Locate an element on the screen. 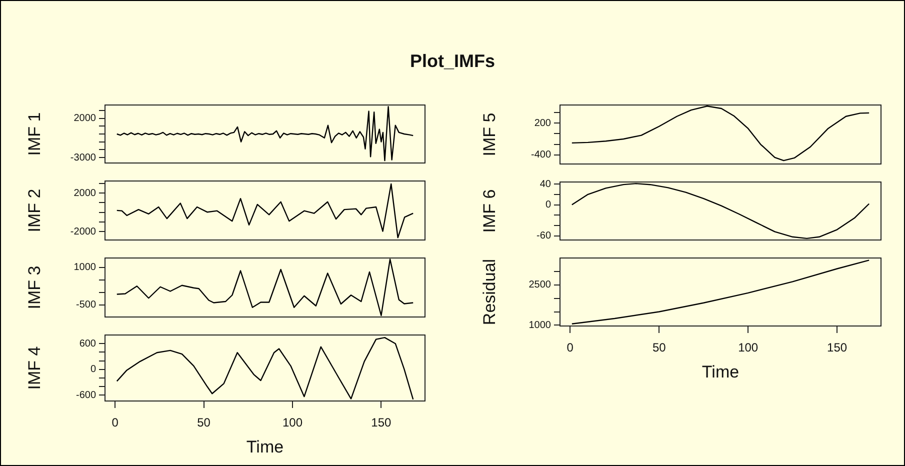 The width and height of the screenshot is (905, 466). y-tick-label: -400 is located at coordinates (541, 155).